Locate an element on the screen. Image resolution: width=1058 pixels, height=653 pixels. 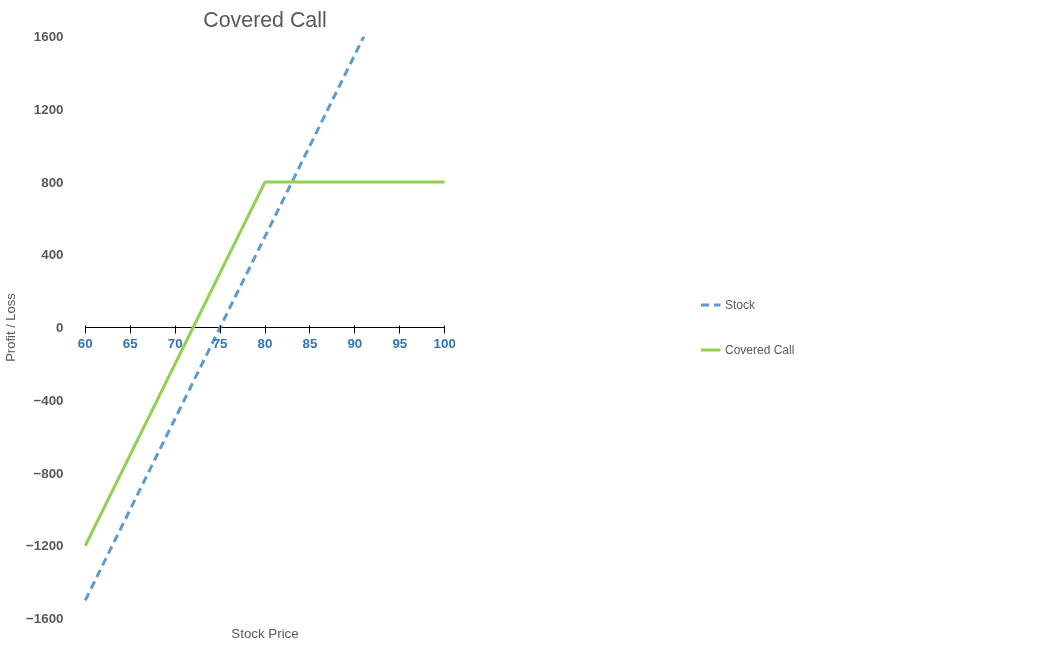
x-tick-label: 95 is located at coordinates (400, 343).